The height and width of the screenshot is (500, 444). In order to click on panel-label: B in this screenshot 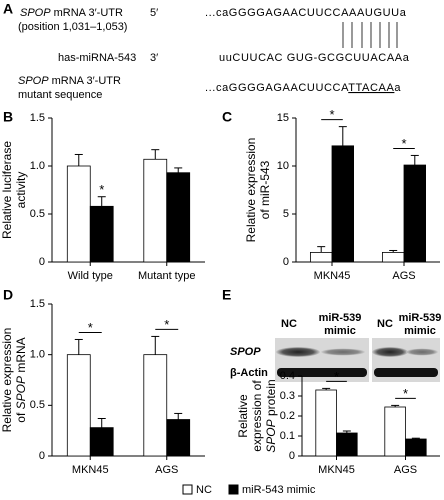, I will do `click(8, 117)`.